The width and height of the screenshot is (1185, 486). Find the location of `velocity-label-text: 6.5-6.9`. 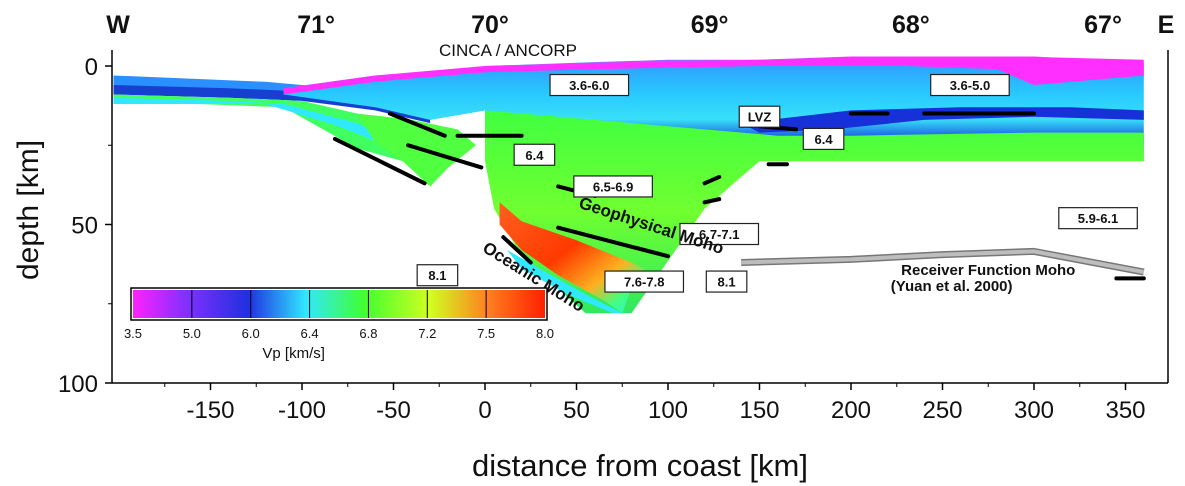

velocity-label-text: 6.5-6.9 is located at coordinates (613, 186).